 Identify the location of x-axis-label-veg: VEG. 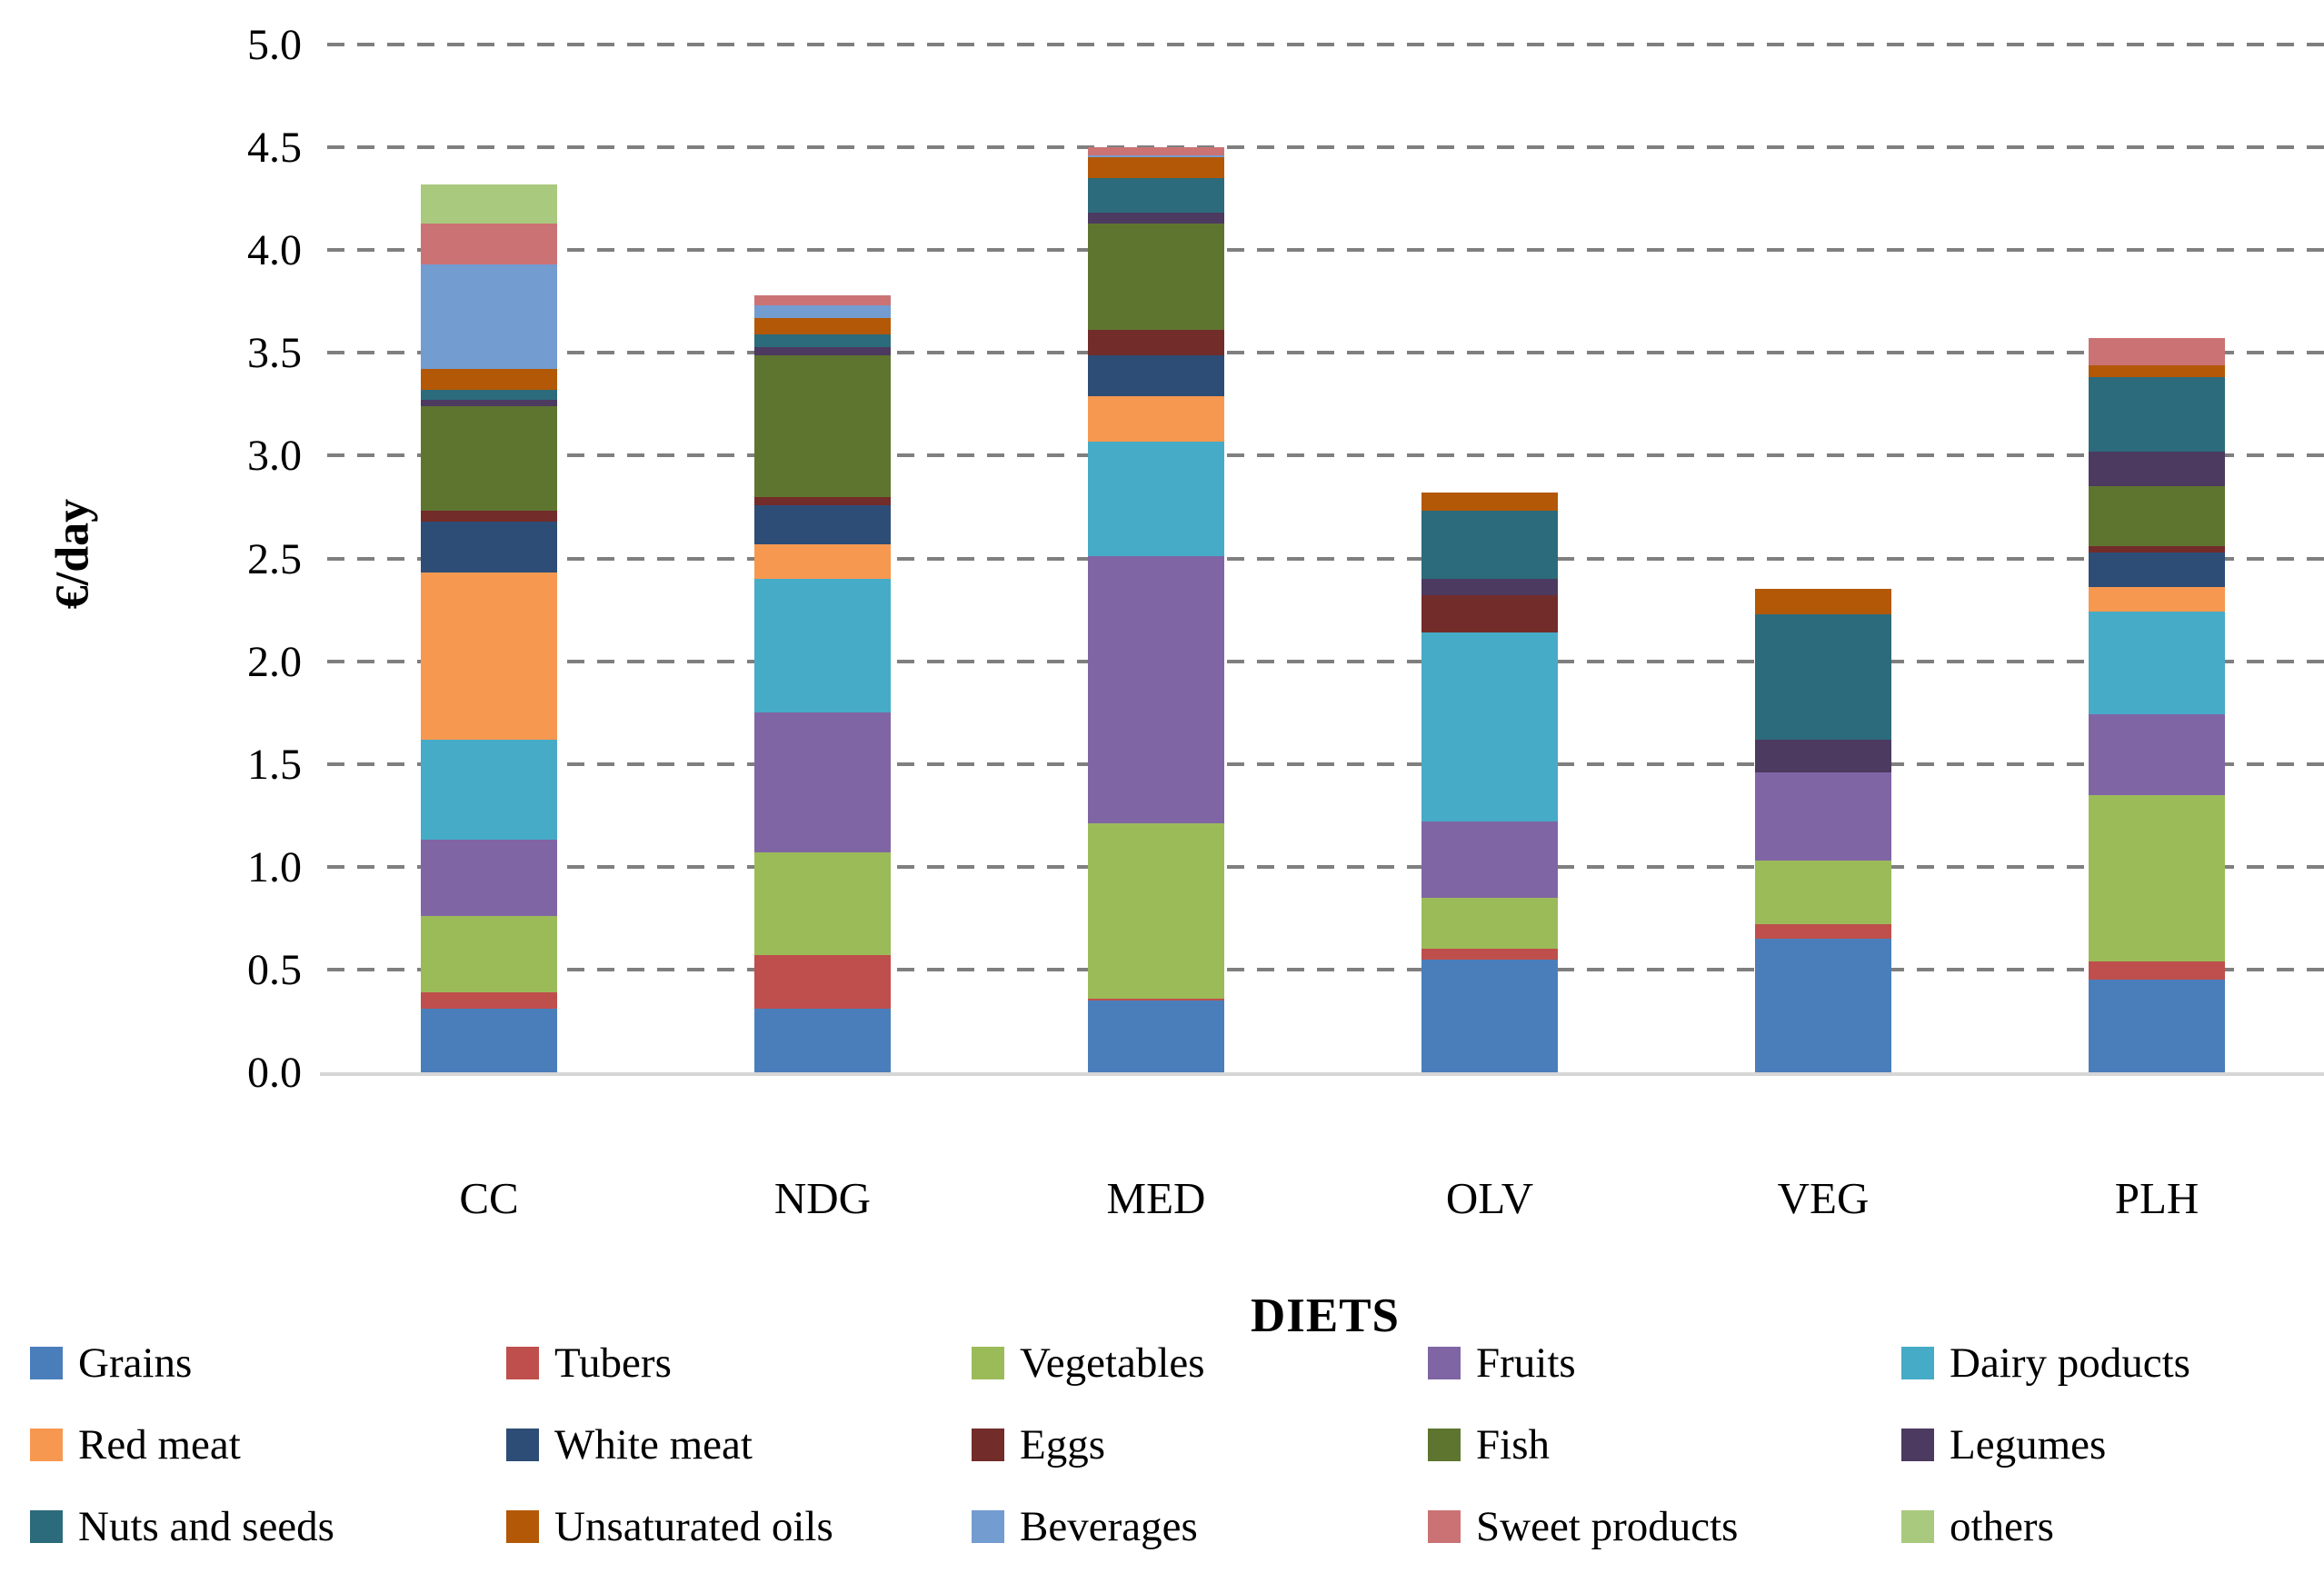
(1823, 1198).